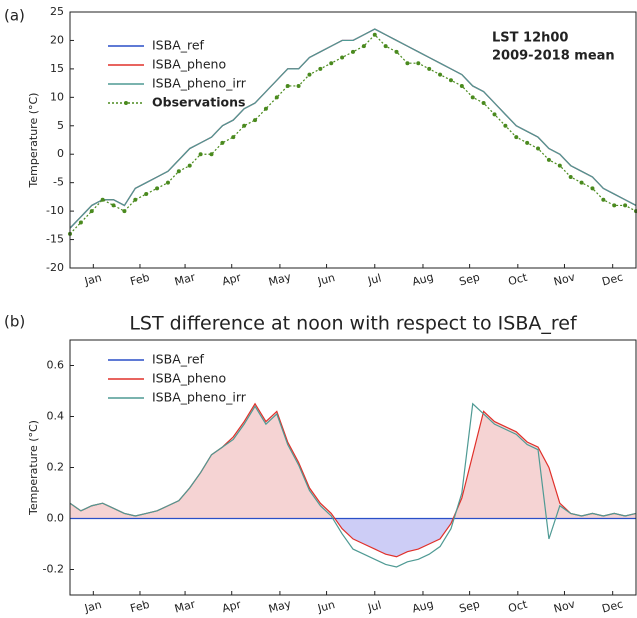  Describe the element at coordinates (60, 153) in the screenshot. I see `y-tick-label: 0` at that location.